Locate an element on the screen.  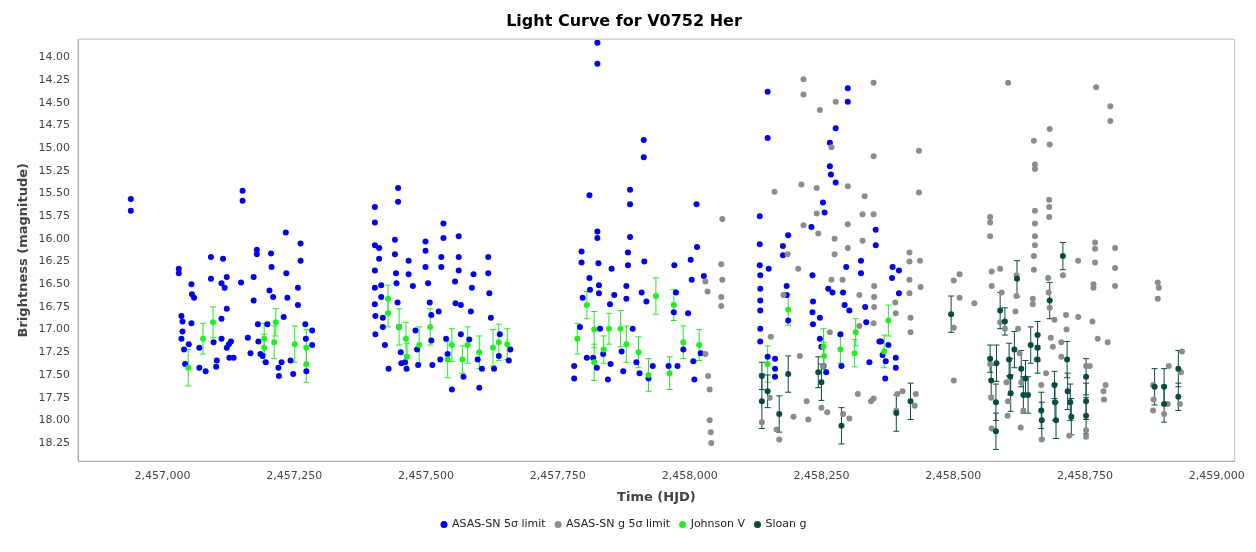
y-tick-label: 16.25 is located at coordinates (54, 261).